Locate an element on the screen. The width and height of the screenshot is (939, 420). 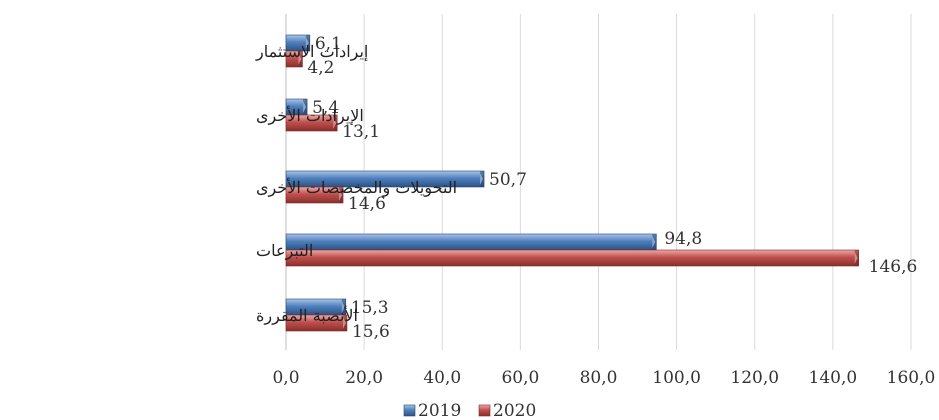
category-label: إيرادات الاستثمار is located at coordinates (311, 51).